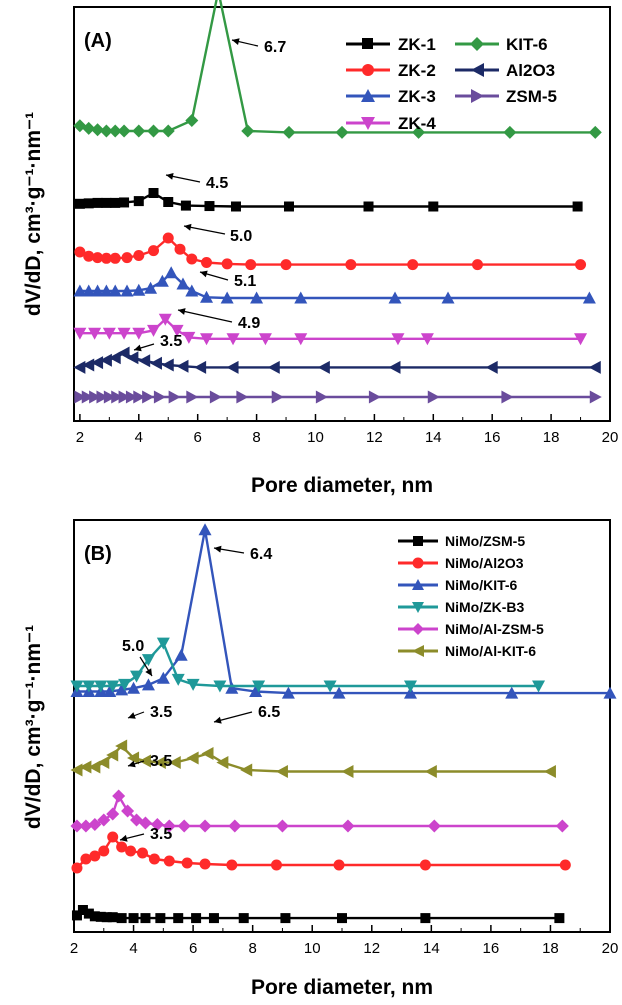 The height and width of the screenshot is (1005, 622). I want to click on annotation-label: 6.7, so click(275, 47).